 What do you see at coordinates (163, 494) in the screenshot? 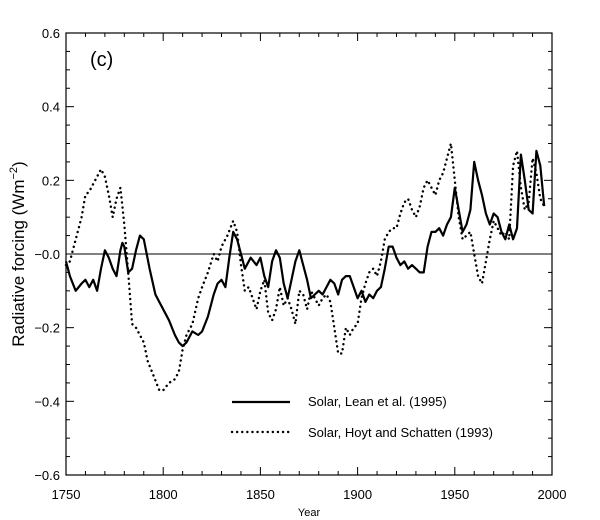
I see `x-tick-label: 1800` at bounding box center [163, 494].